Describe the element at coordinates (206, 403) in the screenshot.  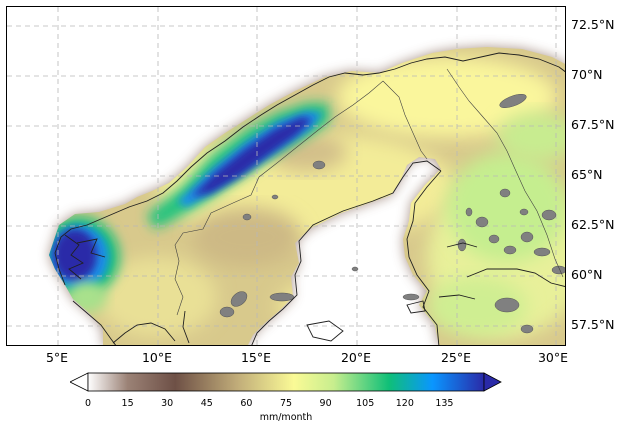
I see `colorbar-tick-label: 45` at that location.